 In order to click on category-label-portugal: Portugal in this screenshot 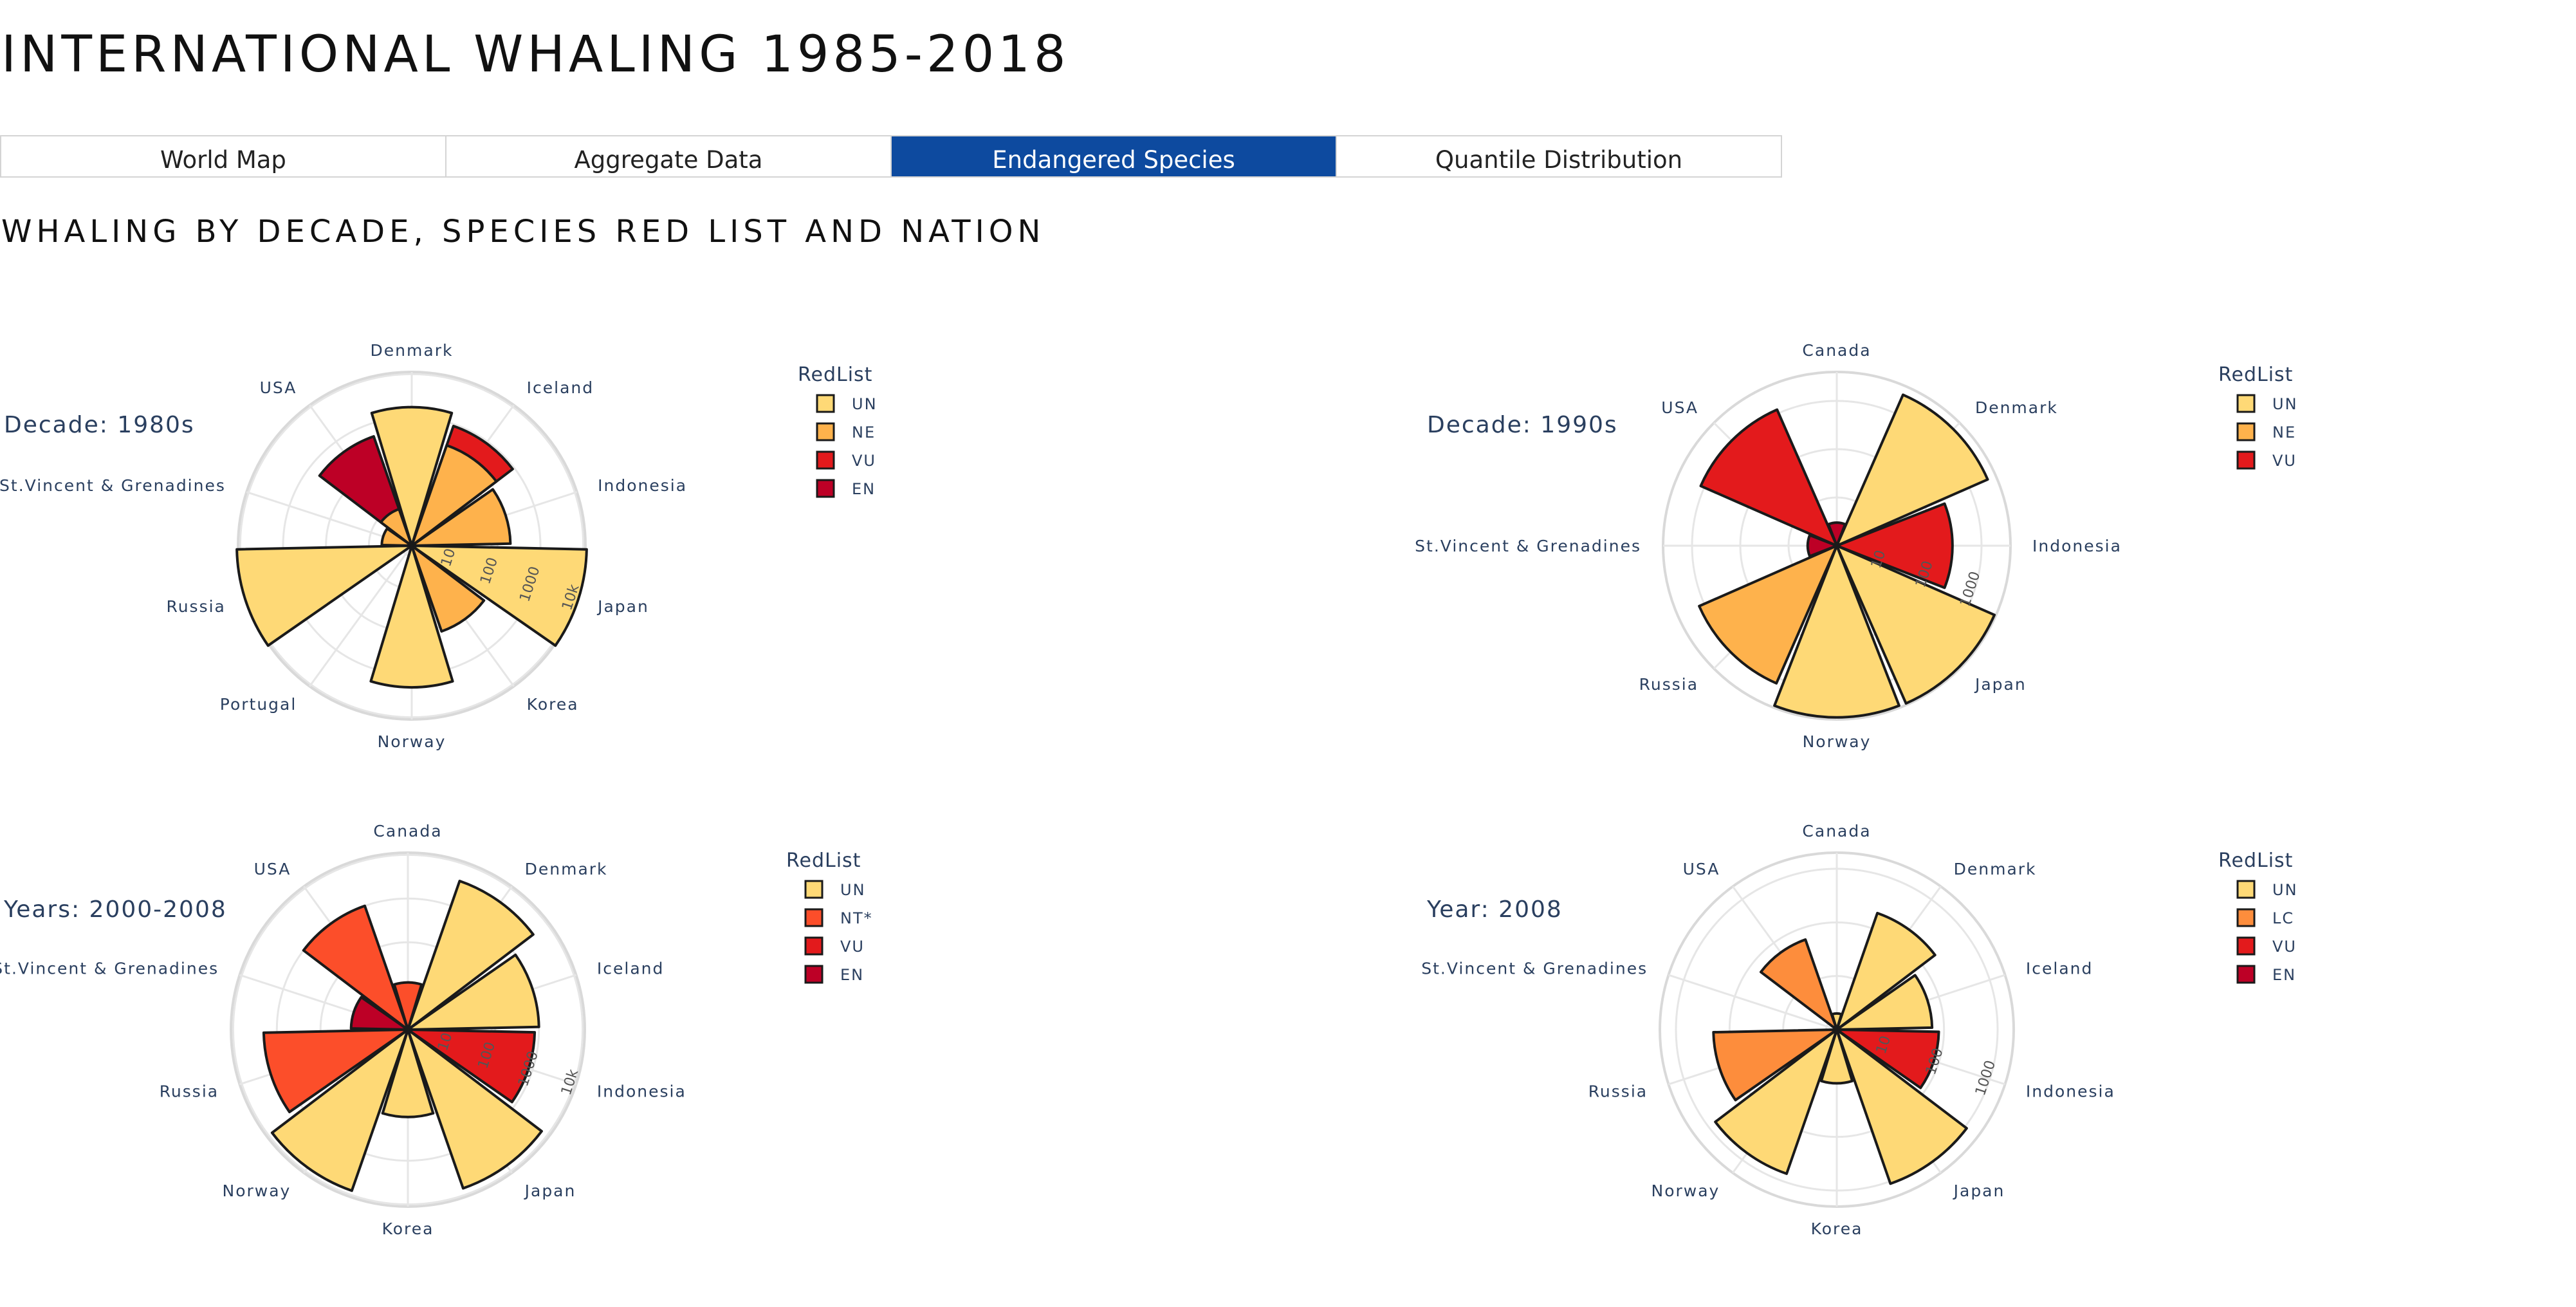, I will do `click(258, 704)`.